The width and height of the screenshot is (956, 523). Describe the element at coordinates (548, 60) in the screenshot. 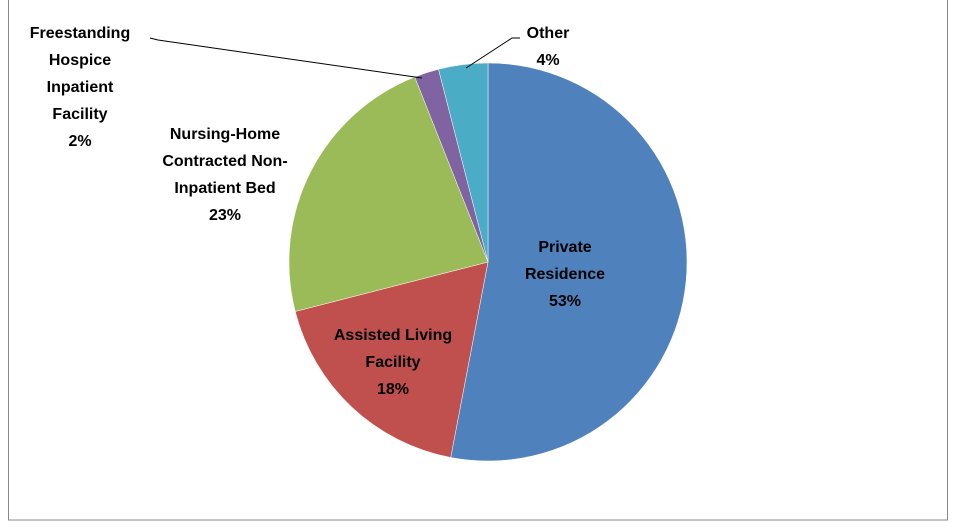

I see `slice-value-label: 4%` at that location.